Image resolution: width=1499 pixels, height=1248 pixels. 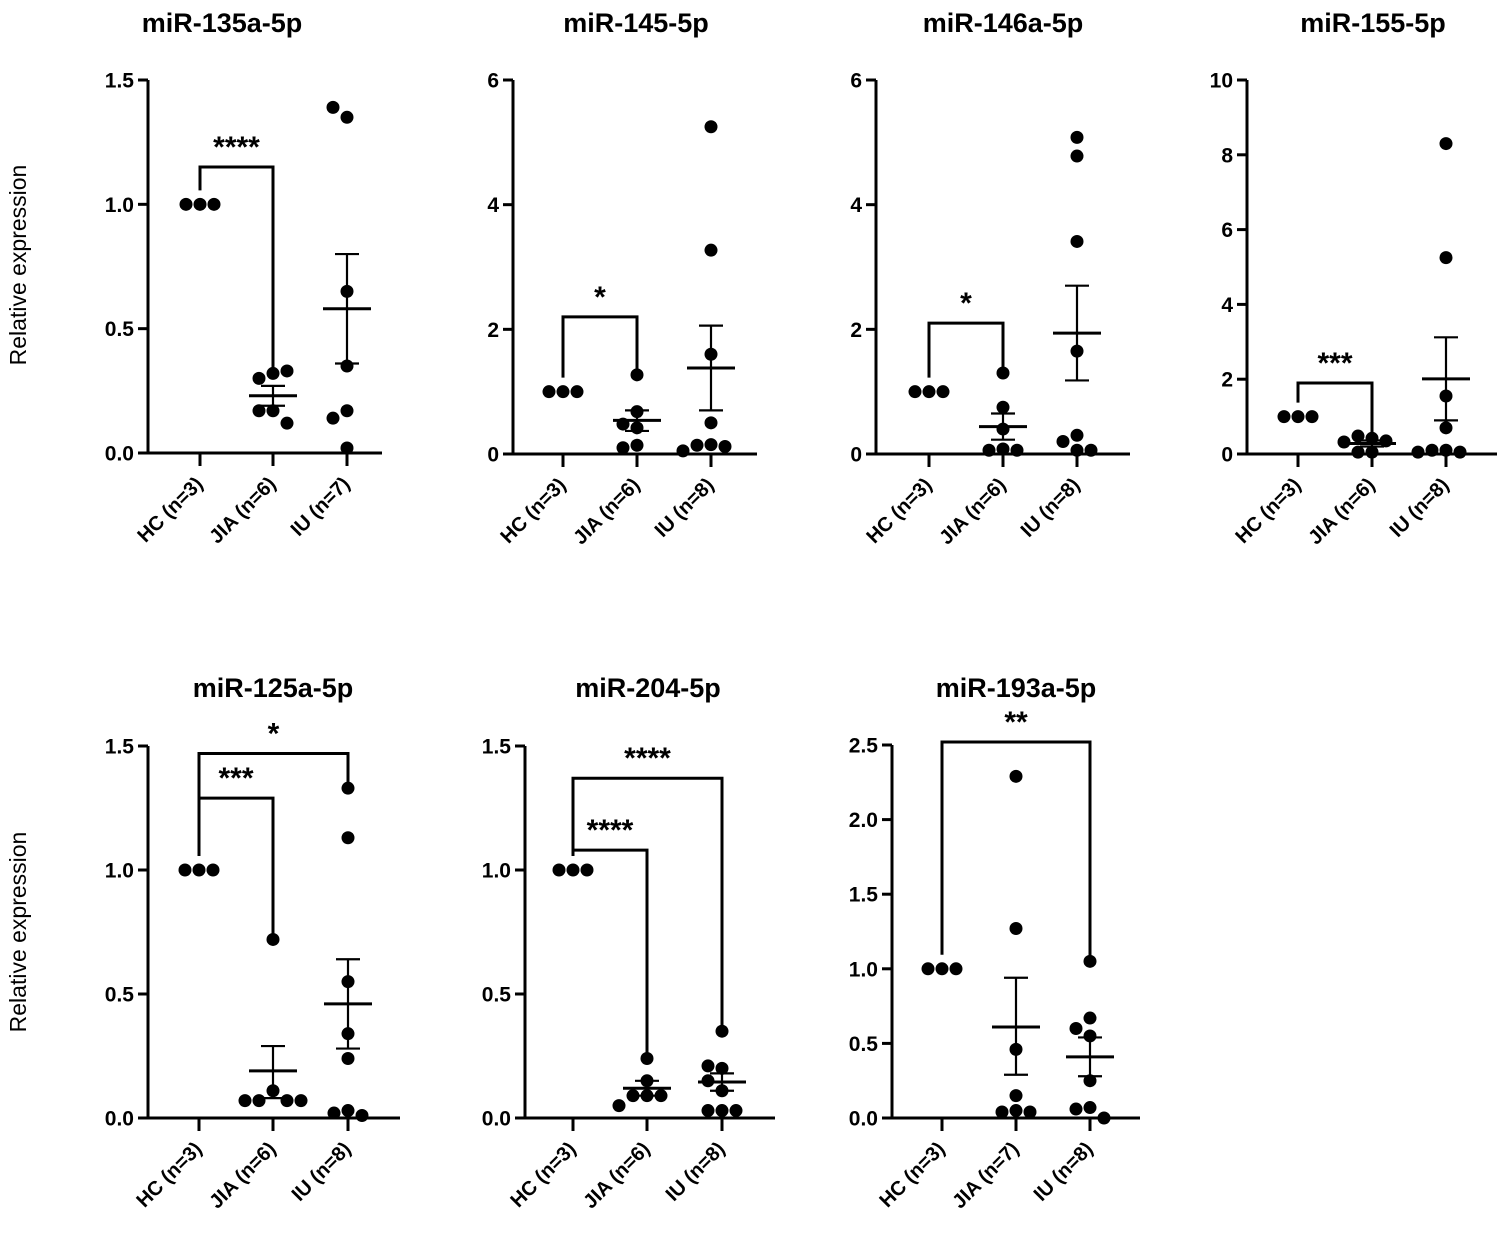 What do you see at coordinates (1003, 23) in the screenshot?
I see `panel-title: miR-146a-5p` at bounding box center [1003, 23].